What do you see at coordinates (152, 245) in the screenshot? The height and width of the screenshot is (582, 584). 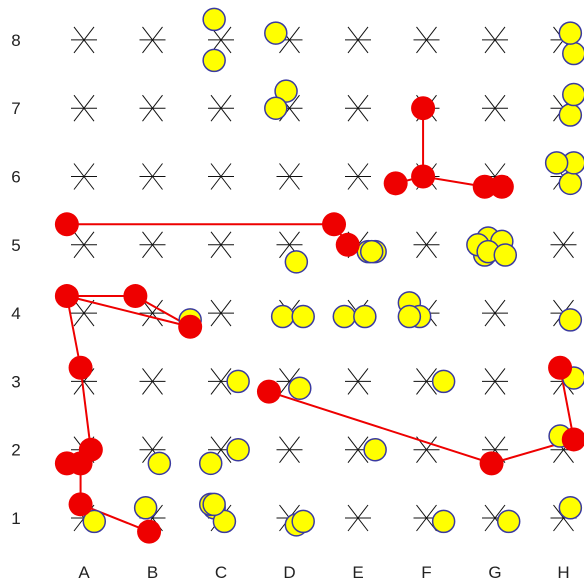 I see `point-B5` at bounding box center [152, 245].